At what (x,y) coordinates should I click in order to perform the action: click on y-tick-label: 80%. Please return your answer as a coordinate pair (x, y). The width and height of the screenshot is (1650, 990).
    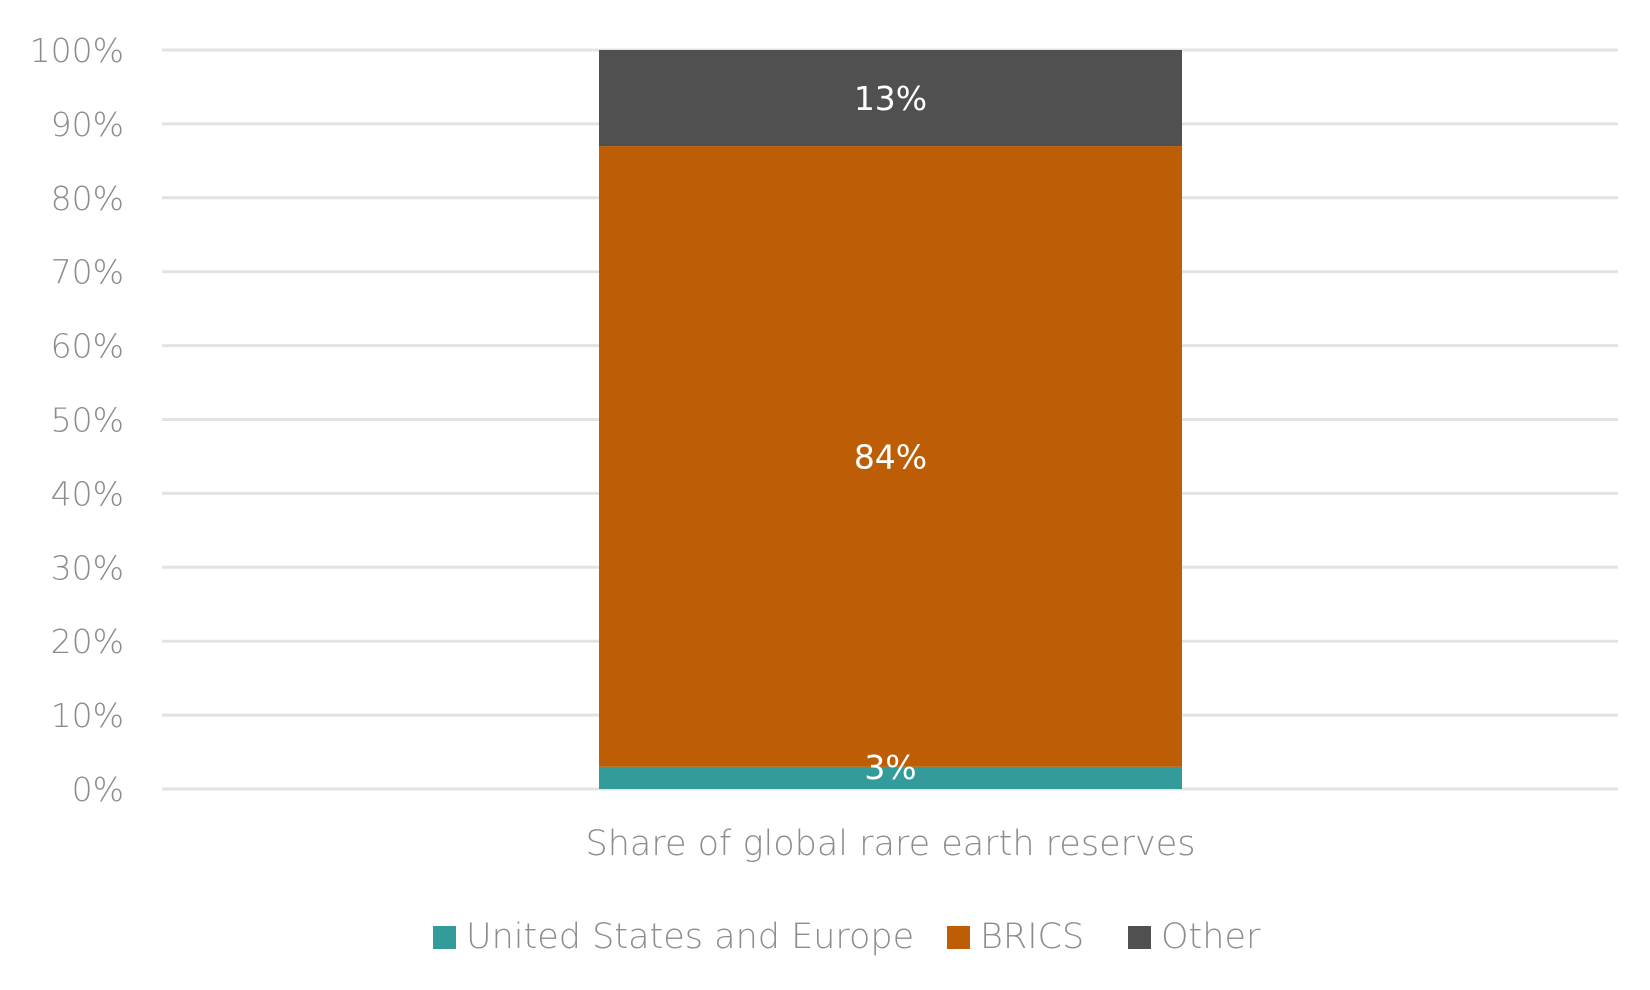
    Looking at the image, I should click on (87, 198).